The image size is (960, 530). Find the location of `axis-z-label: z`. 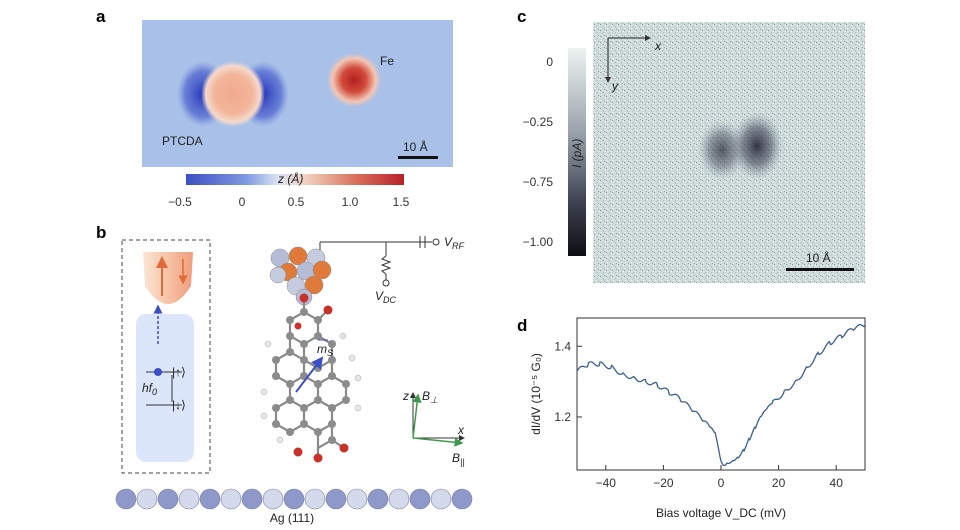

axis-z-label: z is located at coordinates (405, 396).